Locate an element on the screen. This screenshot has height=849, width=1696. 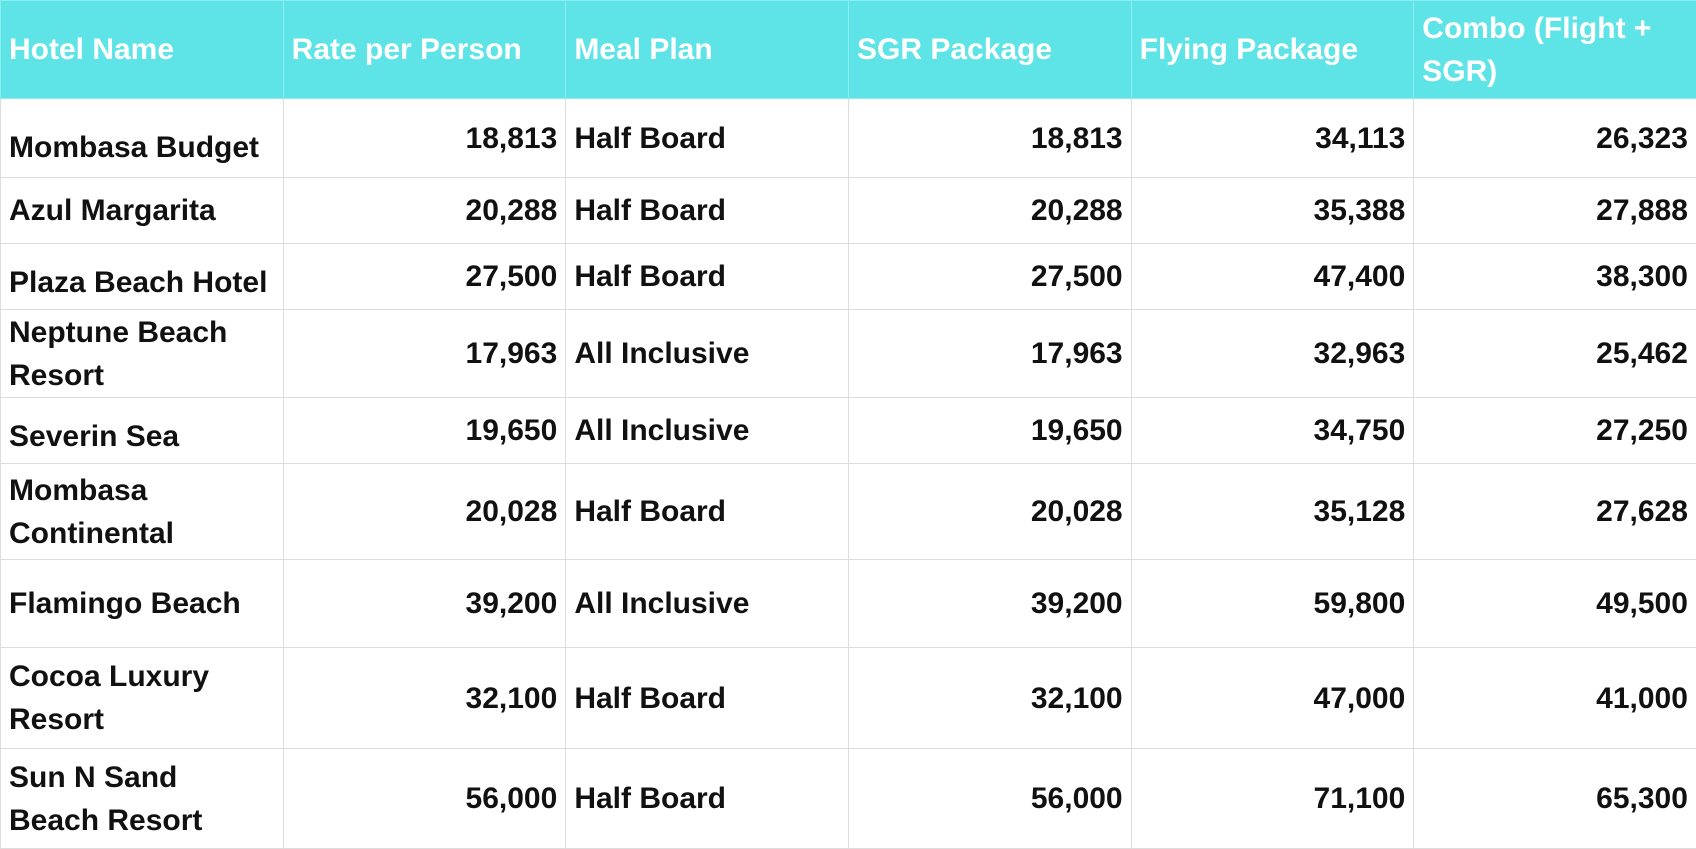
hotel-name-cell: Sun N Sand Beach Resort is located at coordinates (142, 799).